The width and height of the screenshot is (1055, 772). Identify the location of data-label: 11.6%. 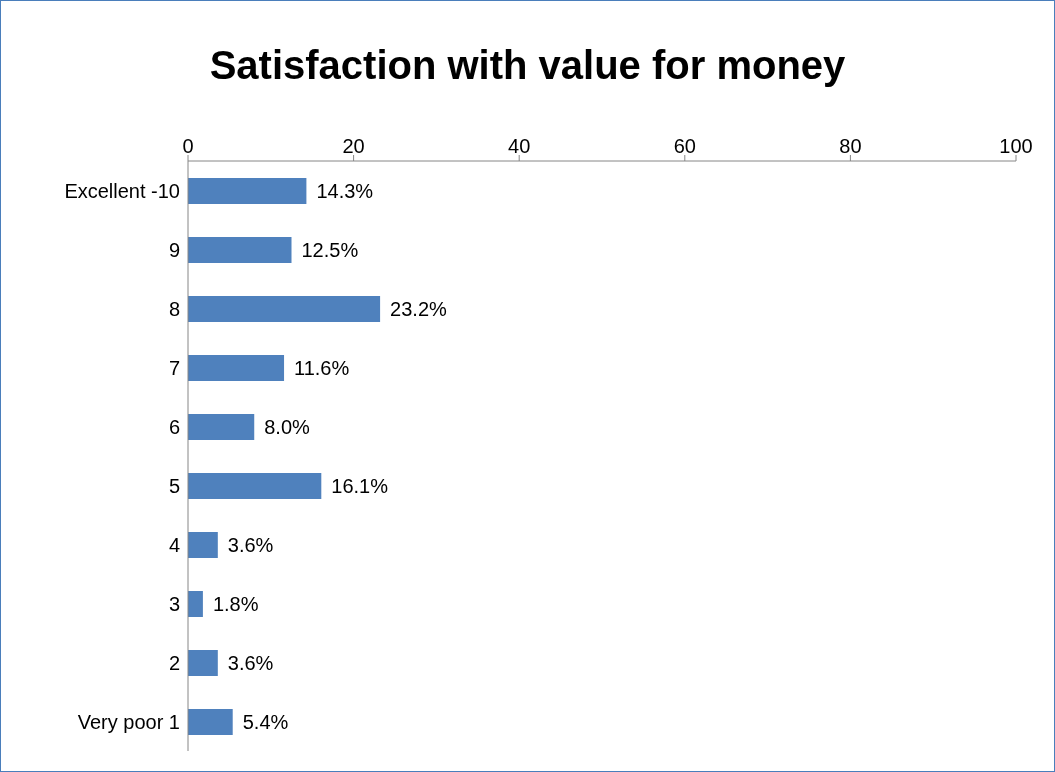
(322, 368).